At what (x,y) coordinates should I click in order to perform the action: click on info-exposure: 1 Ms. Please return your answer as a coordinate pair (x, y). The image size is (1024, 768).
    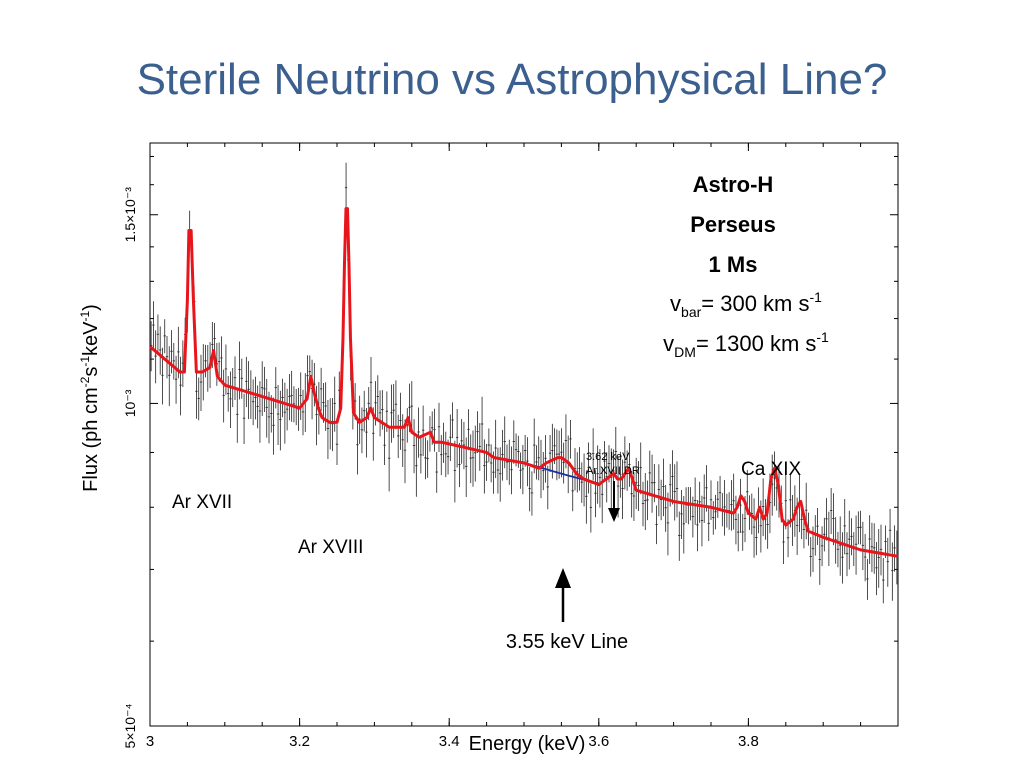
    Looking at the image, I should click on (733, 264).